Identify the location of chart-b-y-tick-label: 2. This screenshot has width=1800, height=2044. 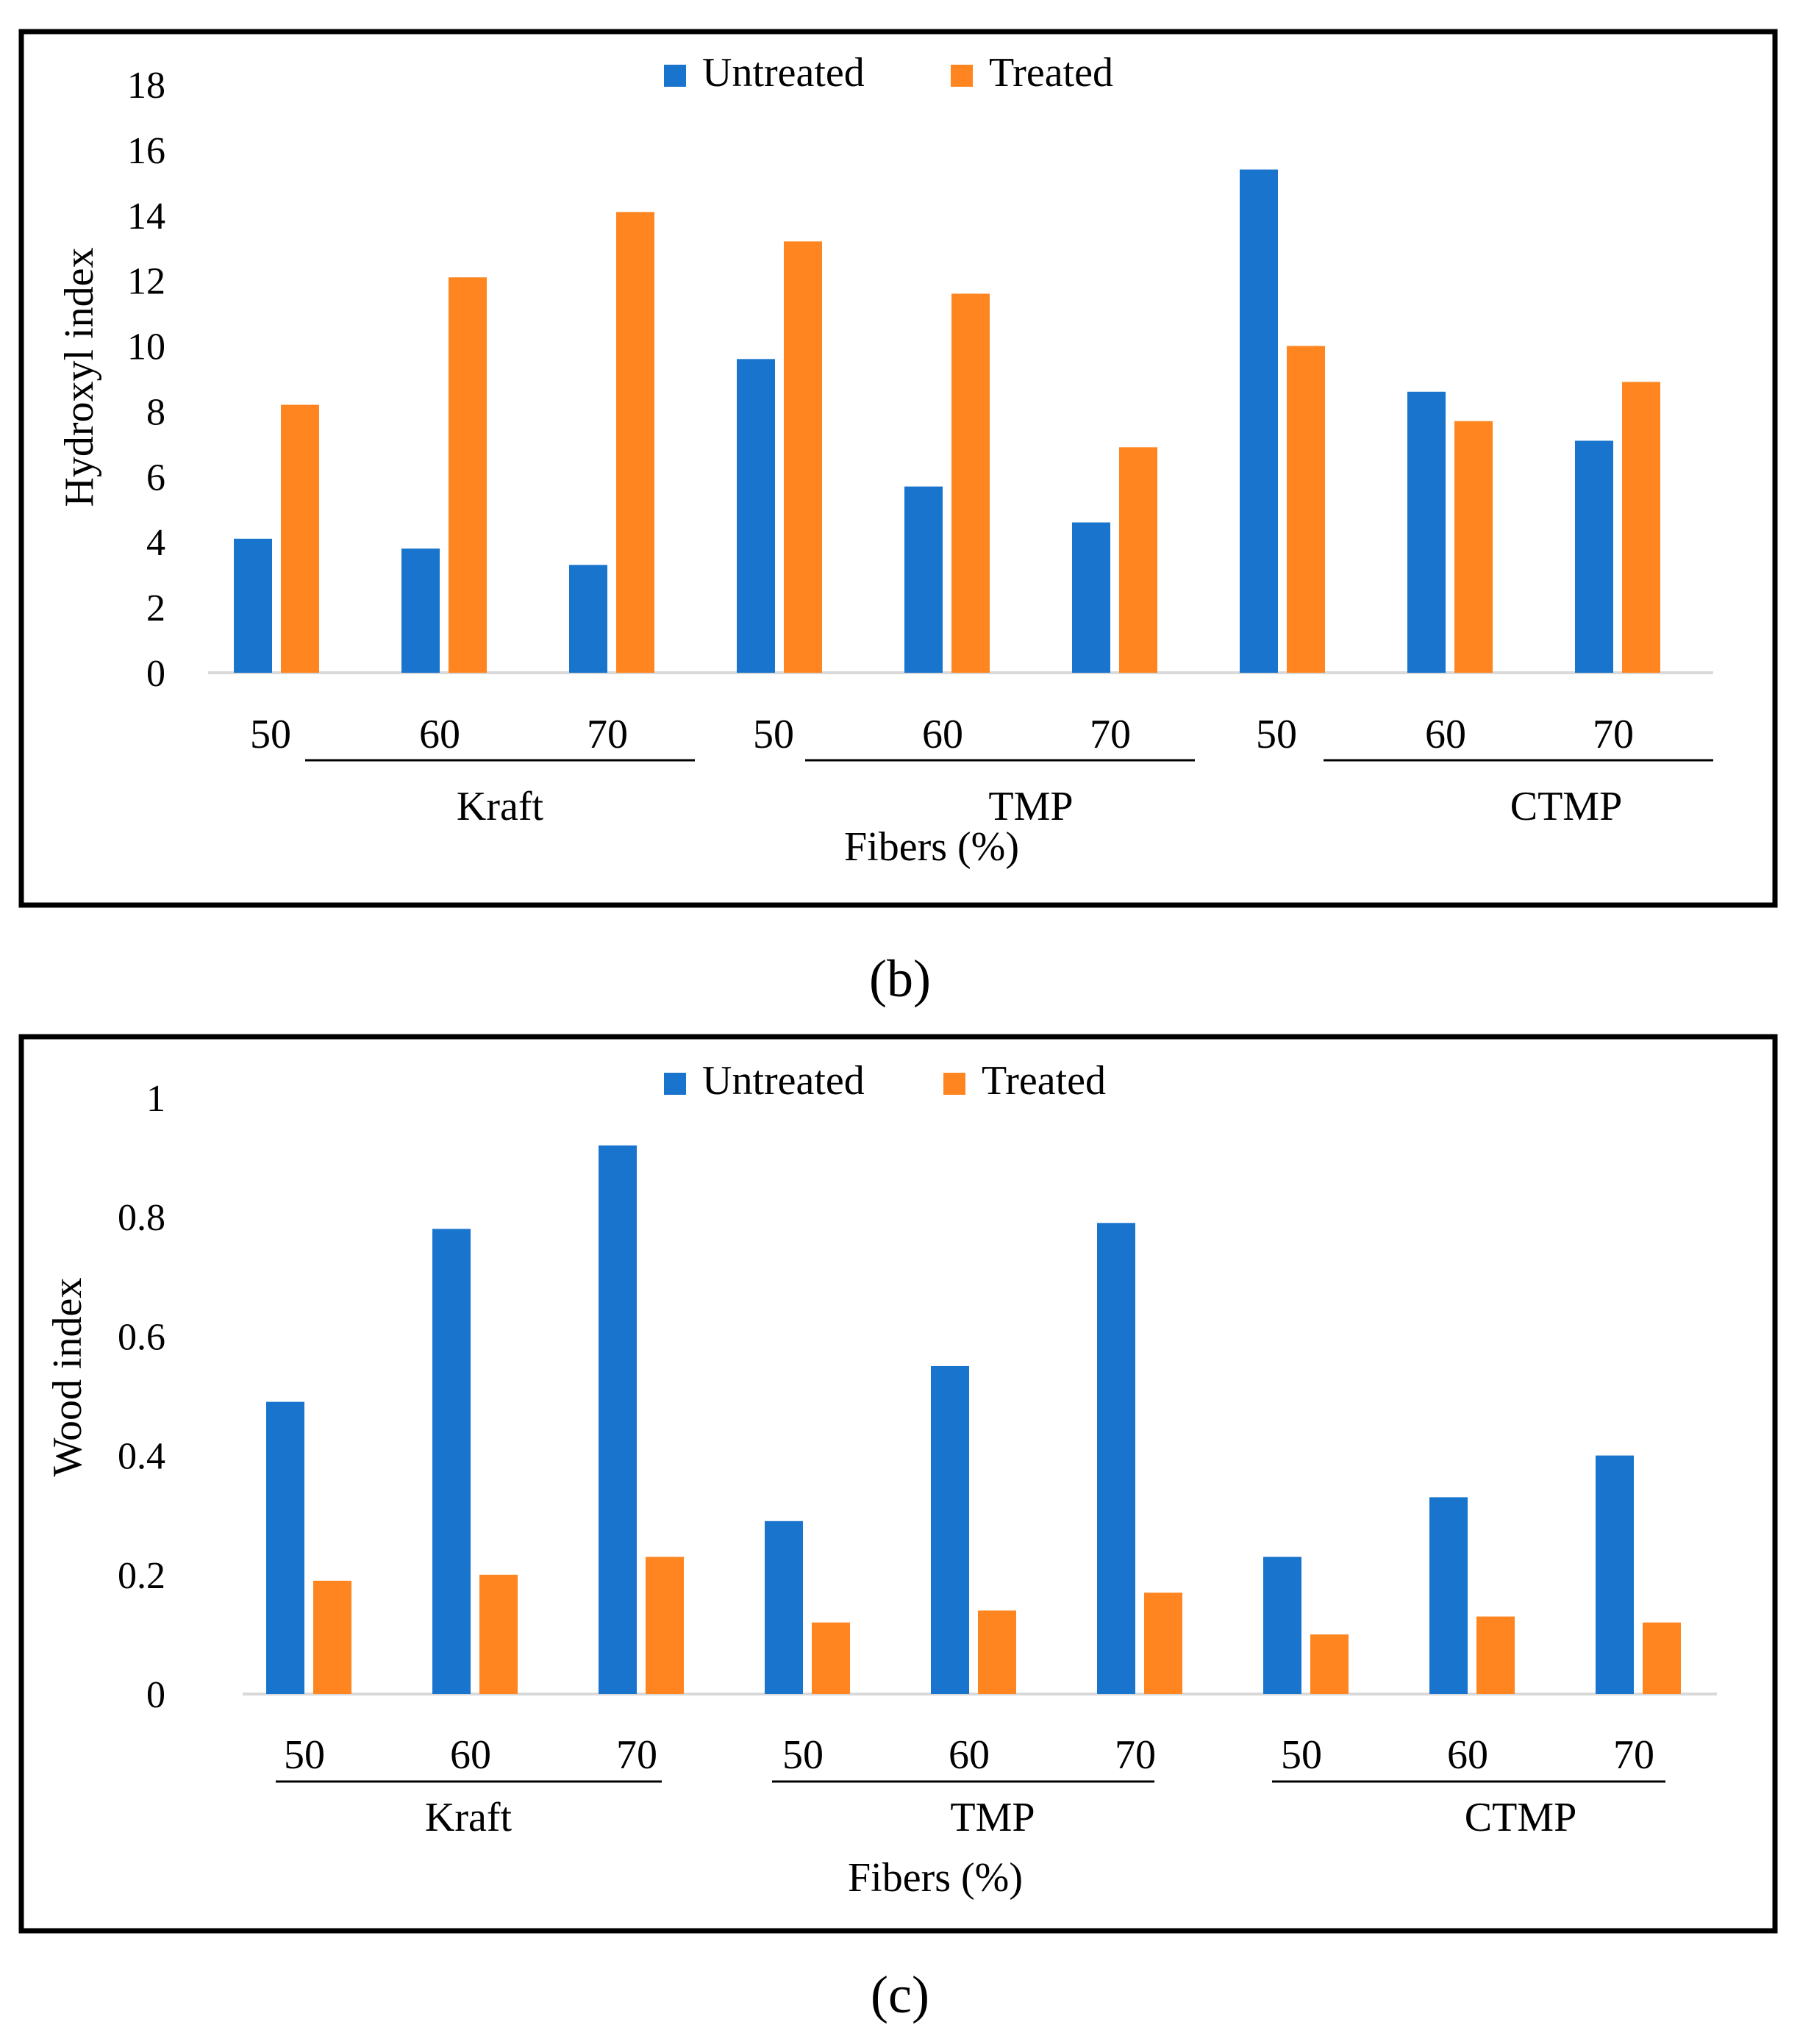
(156, 608).